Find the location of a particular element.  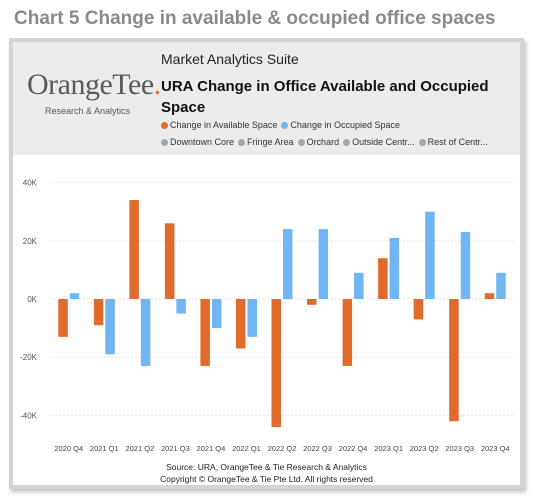

x-tick-label: 2022 Q1 is located at coordinates (246, 448).